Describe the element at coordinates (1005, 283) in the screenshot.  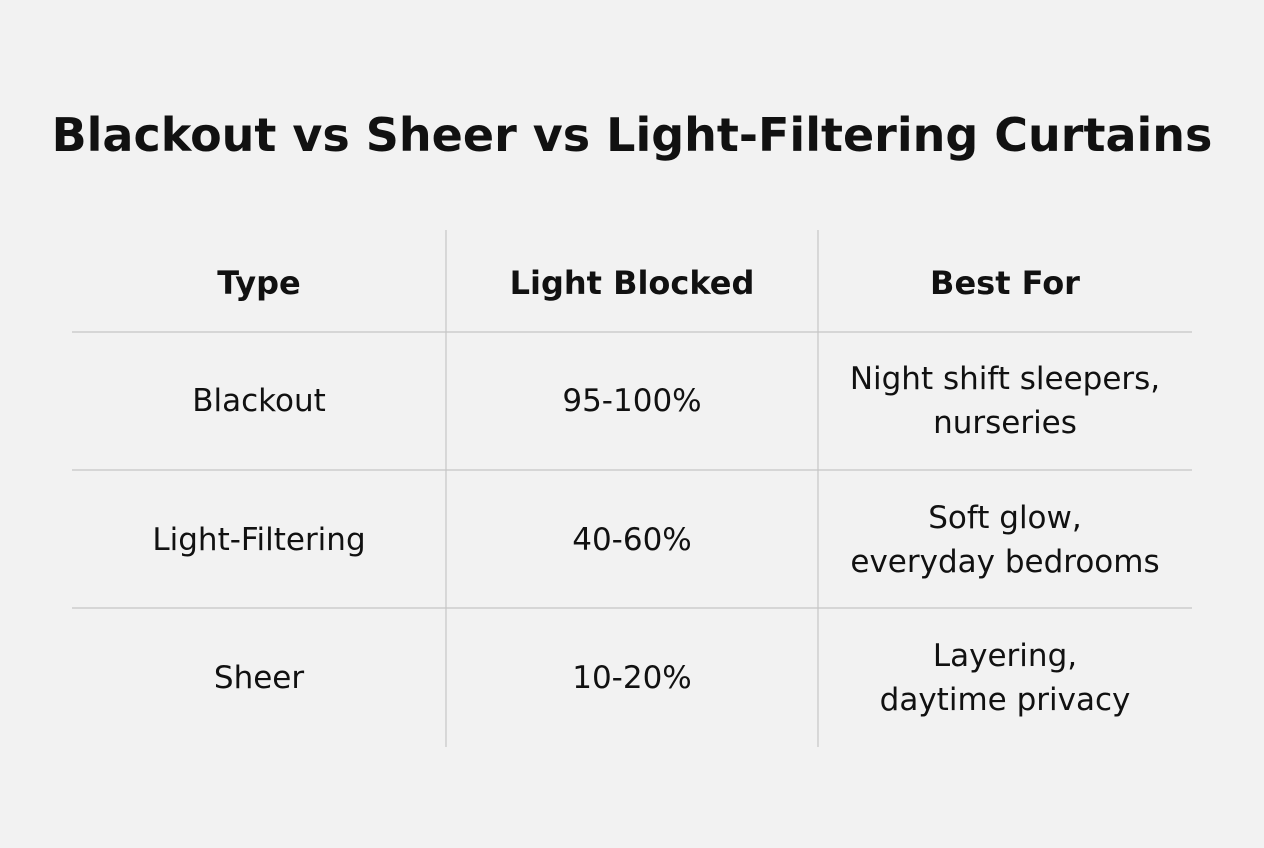
I see `column-header: Best For` at that location.